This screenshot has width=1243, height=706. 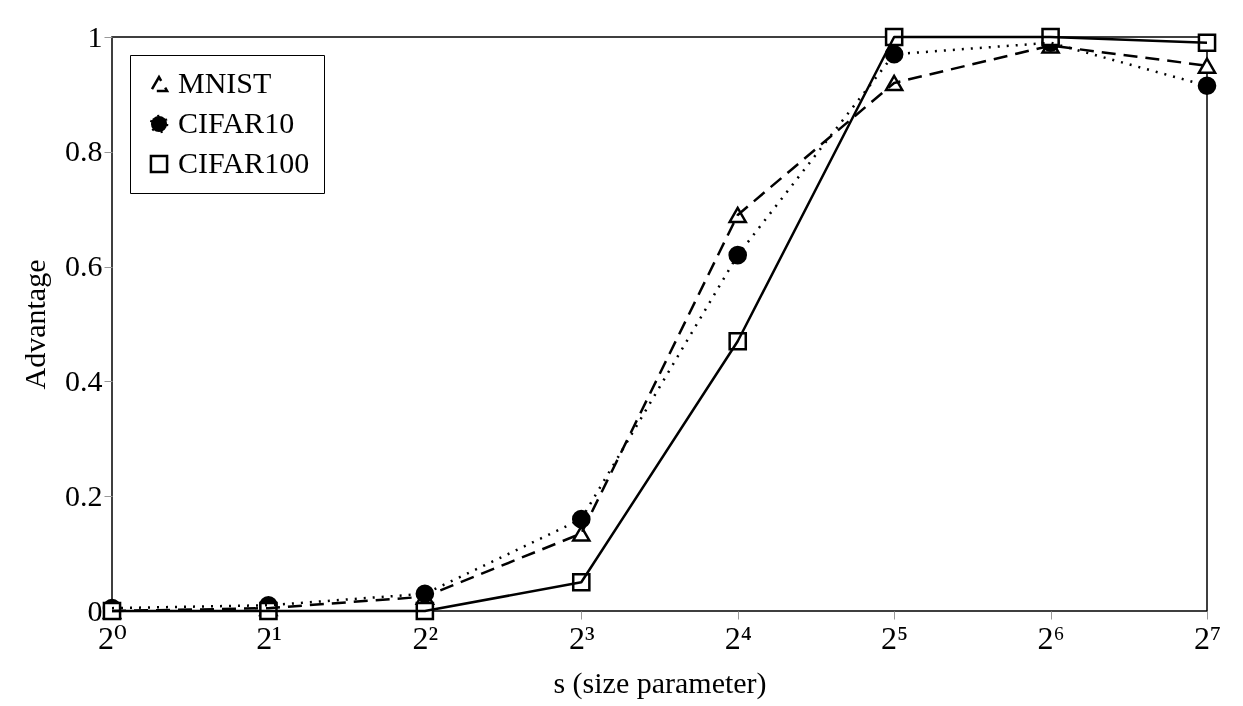 I want to click on y-tick-label: 0.2, so click(x=84, y=495).